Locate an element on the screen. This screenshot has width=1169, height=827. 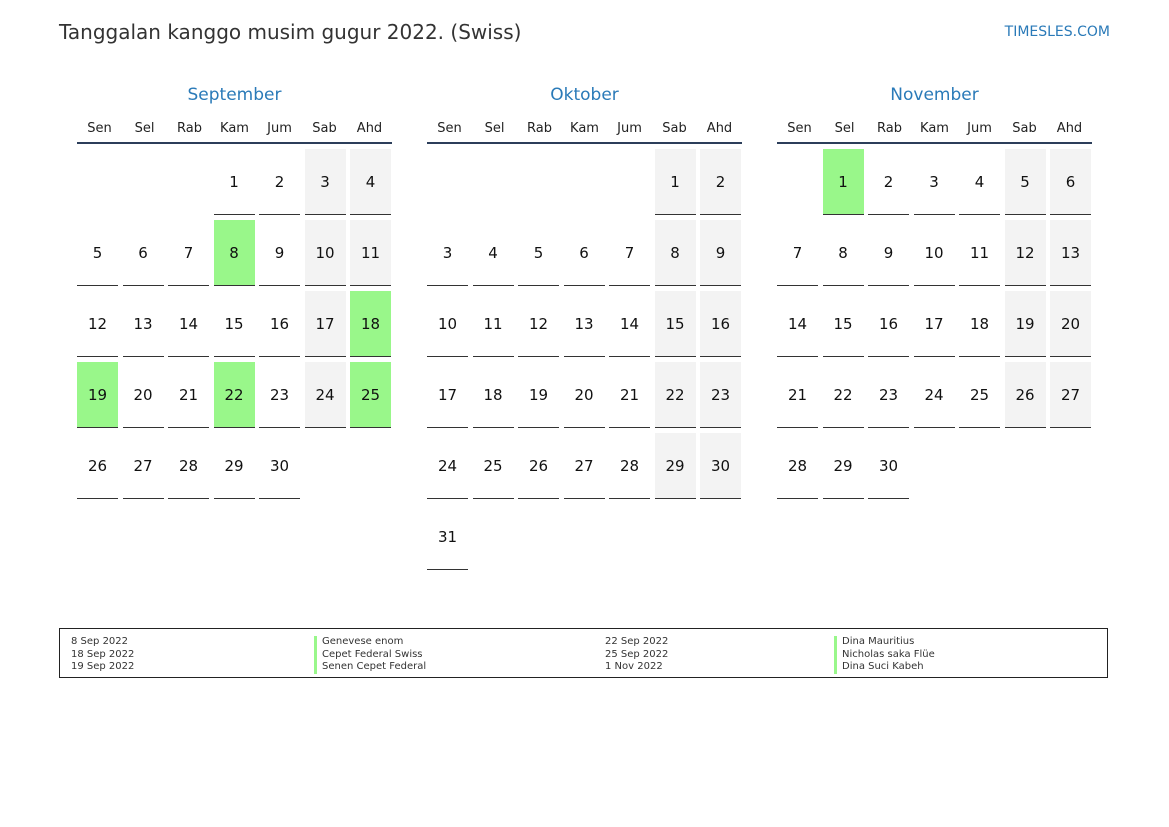
holiday-day-cell: 8 is located at coordinates (234, 253).